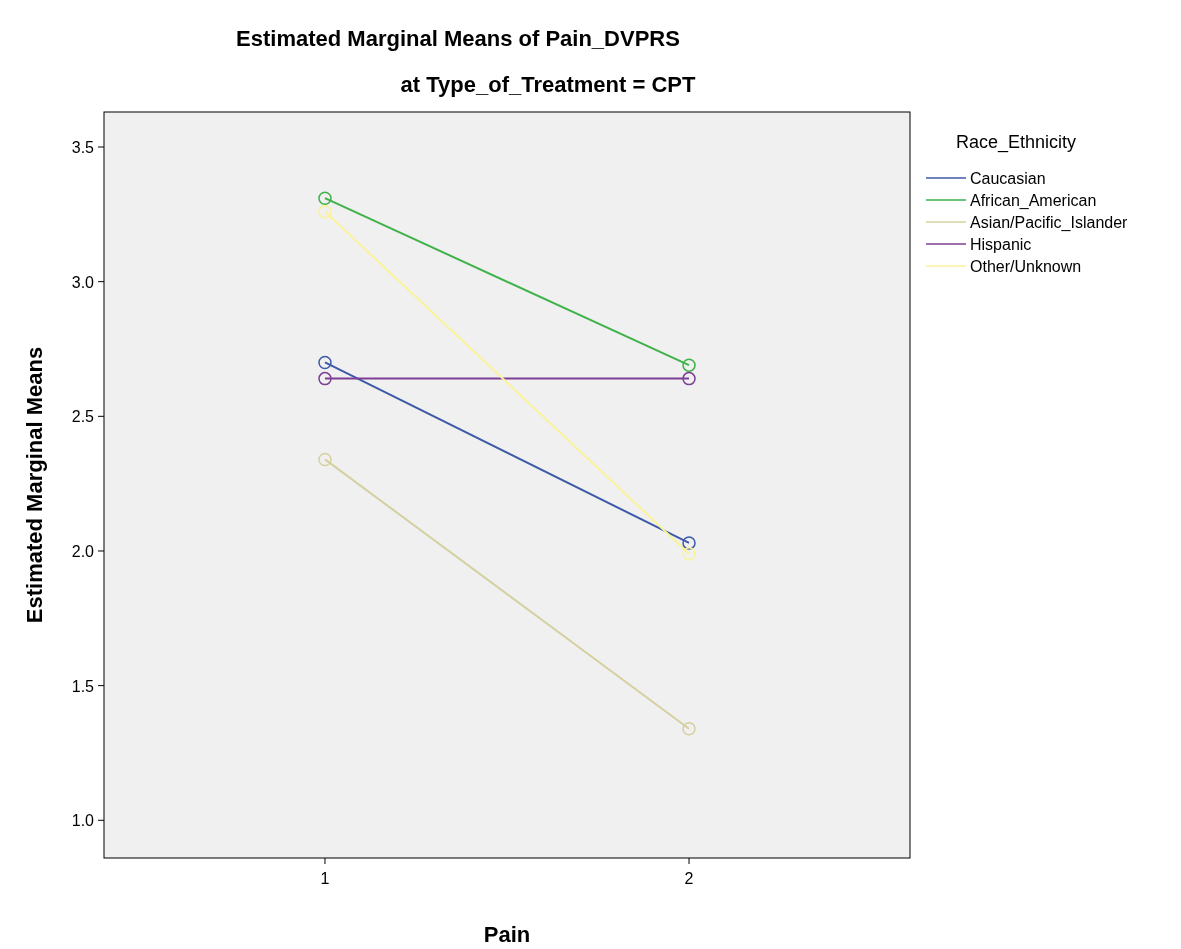  I want to click on chart-subtitle: at Type_of_Treatment = CPT, so click(548, 84).